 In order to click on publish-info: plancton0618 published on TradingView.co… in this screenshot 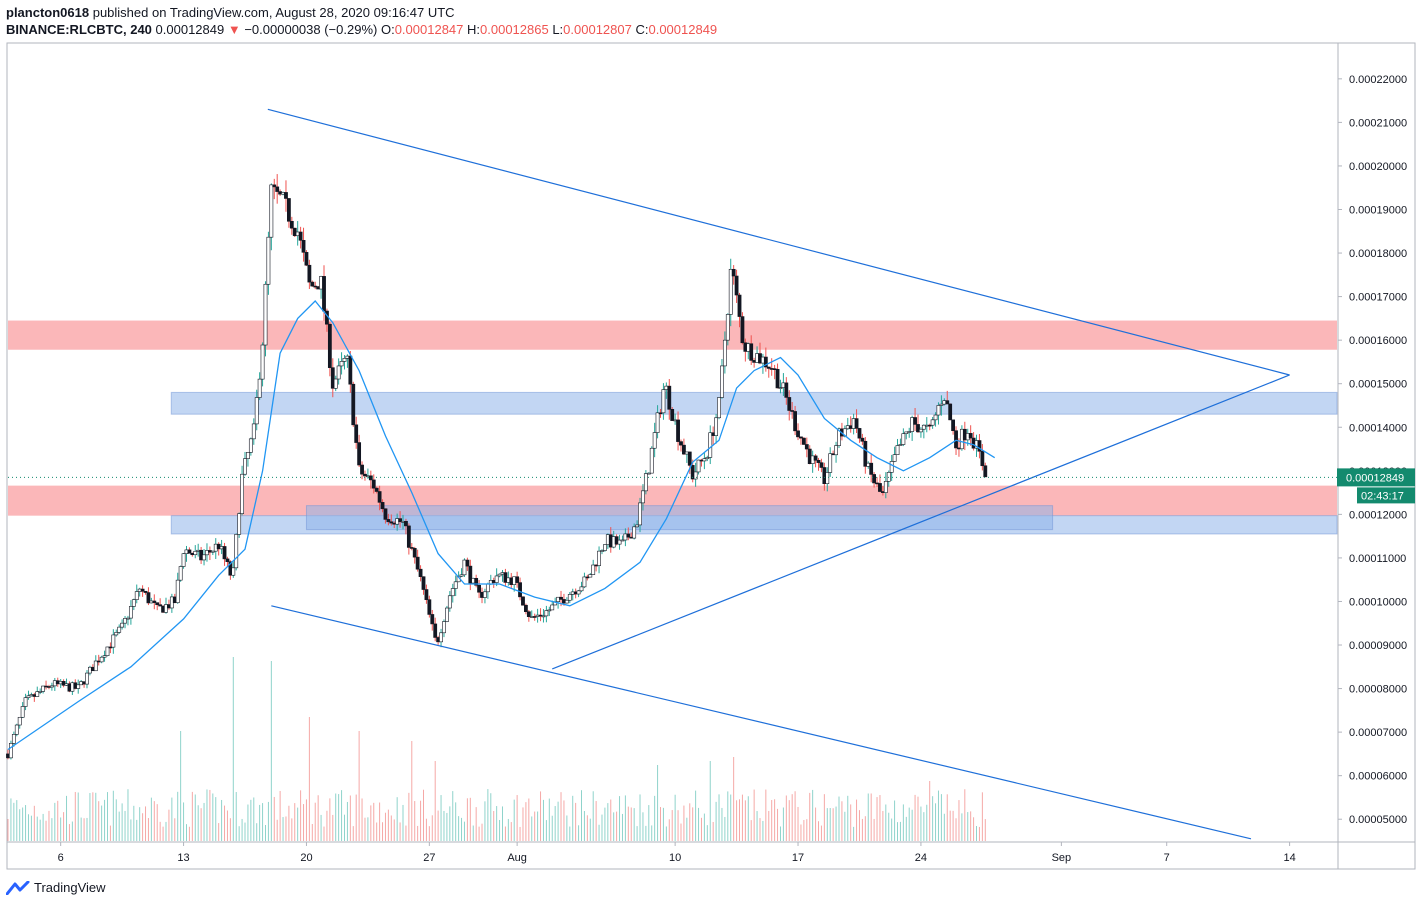, I will do `click(230, 12)`.